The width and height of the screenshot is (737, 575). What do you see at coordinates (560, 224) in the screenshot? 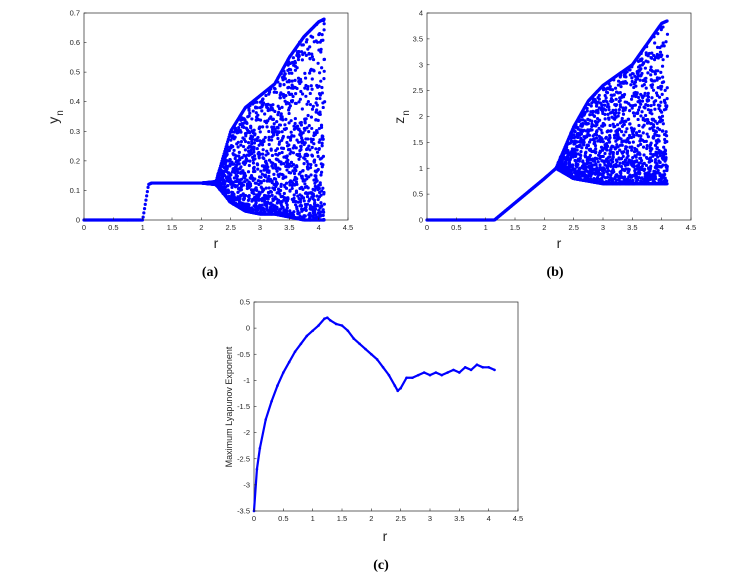
I see `x-axis-ticks-b: 0 0.5 1 1.5 2 2.5 3 3.5 4 4.5` at bounding box center [560, 224].